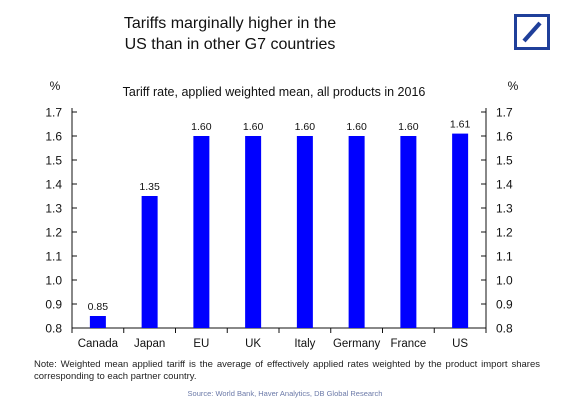 This screenshot has width=570, height=403. I want to click on bar-us, so click(460, 230).